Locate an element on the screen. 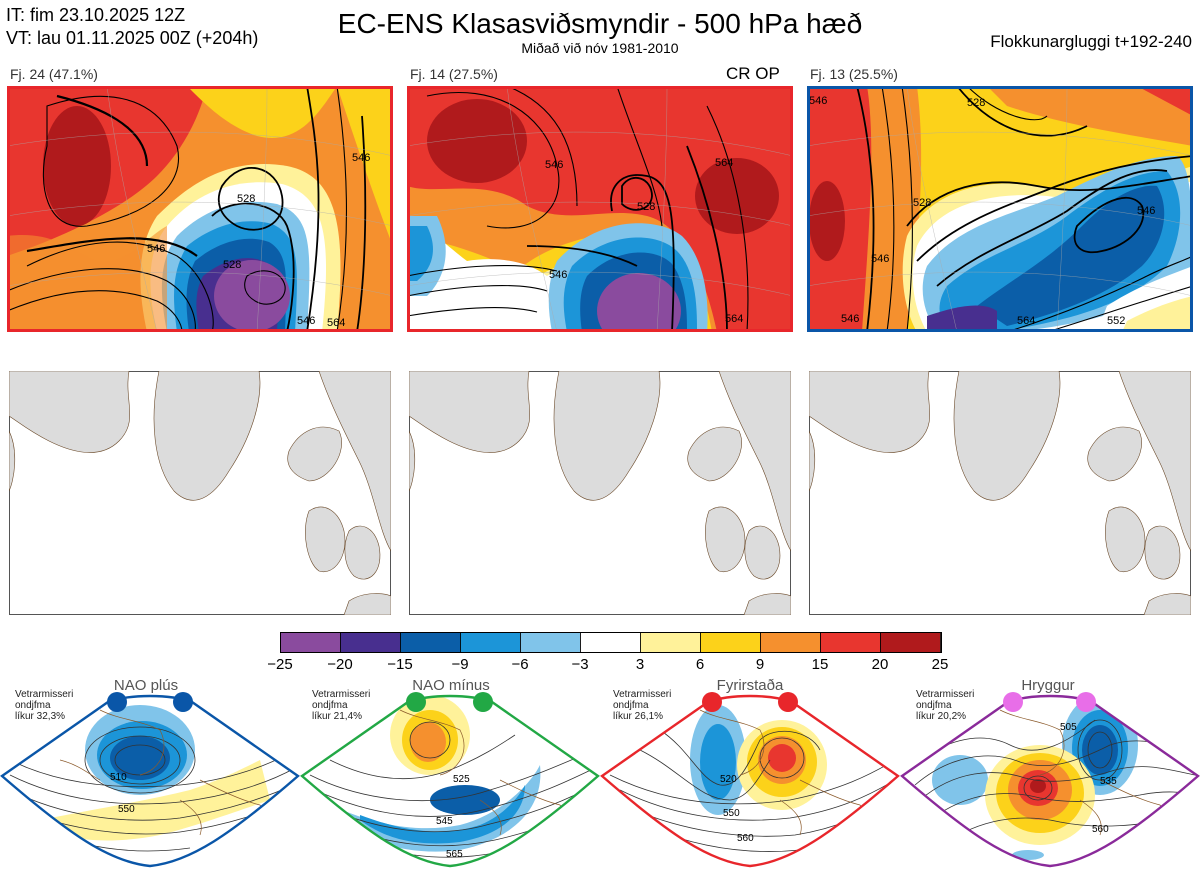 The height and width of the screenshot is (871, 1200). regime-contour-label: 525 is located at coordinates (461, 779).